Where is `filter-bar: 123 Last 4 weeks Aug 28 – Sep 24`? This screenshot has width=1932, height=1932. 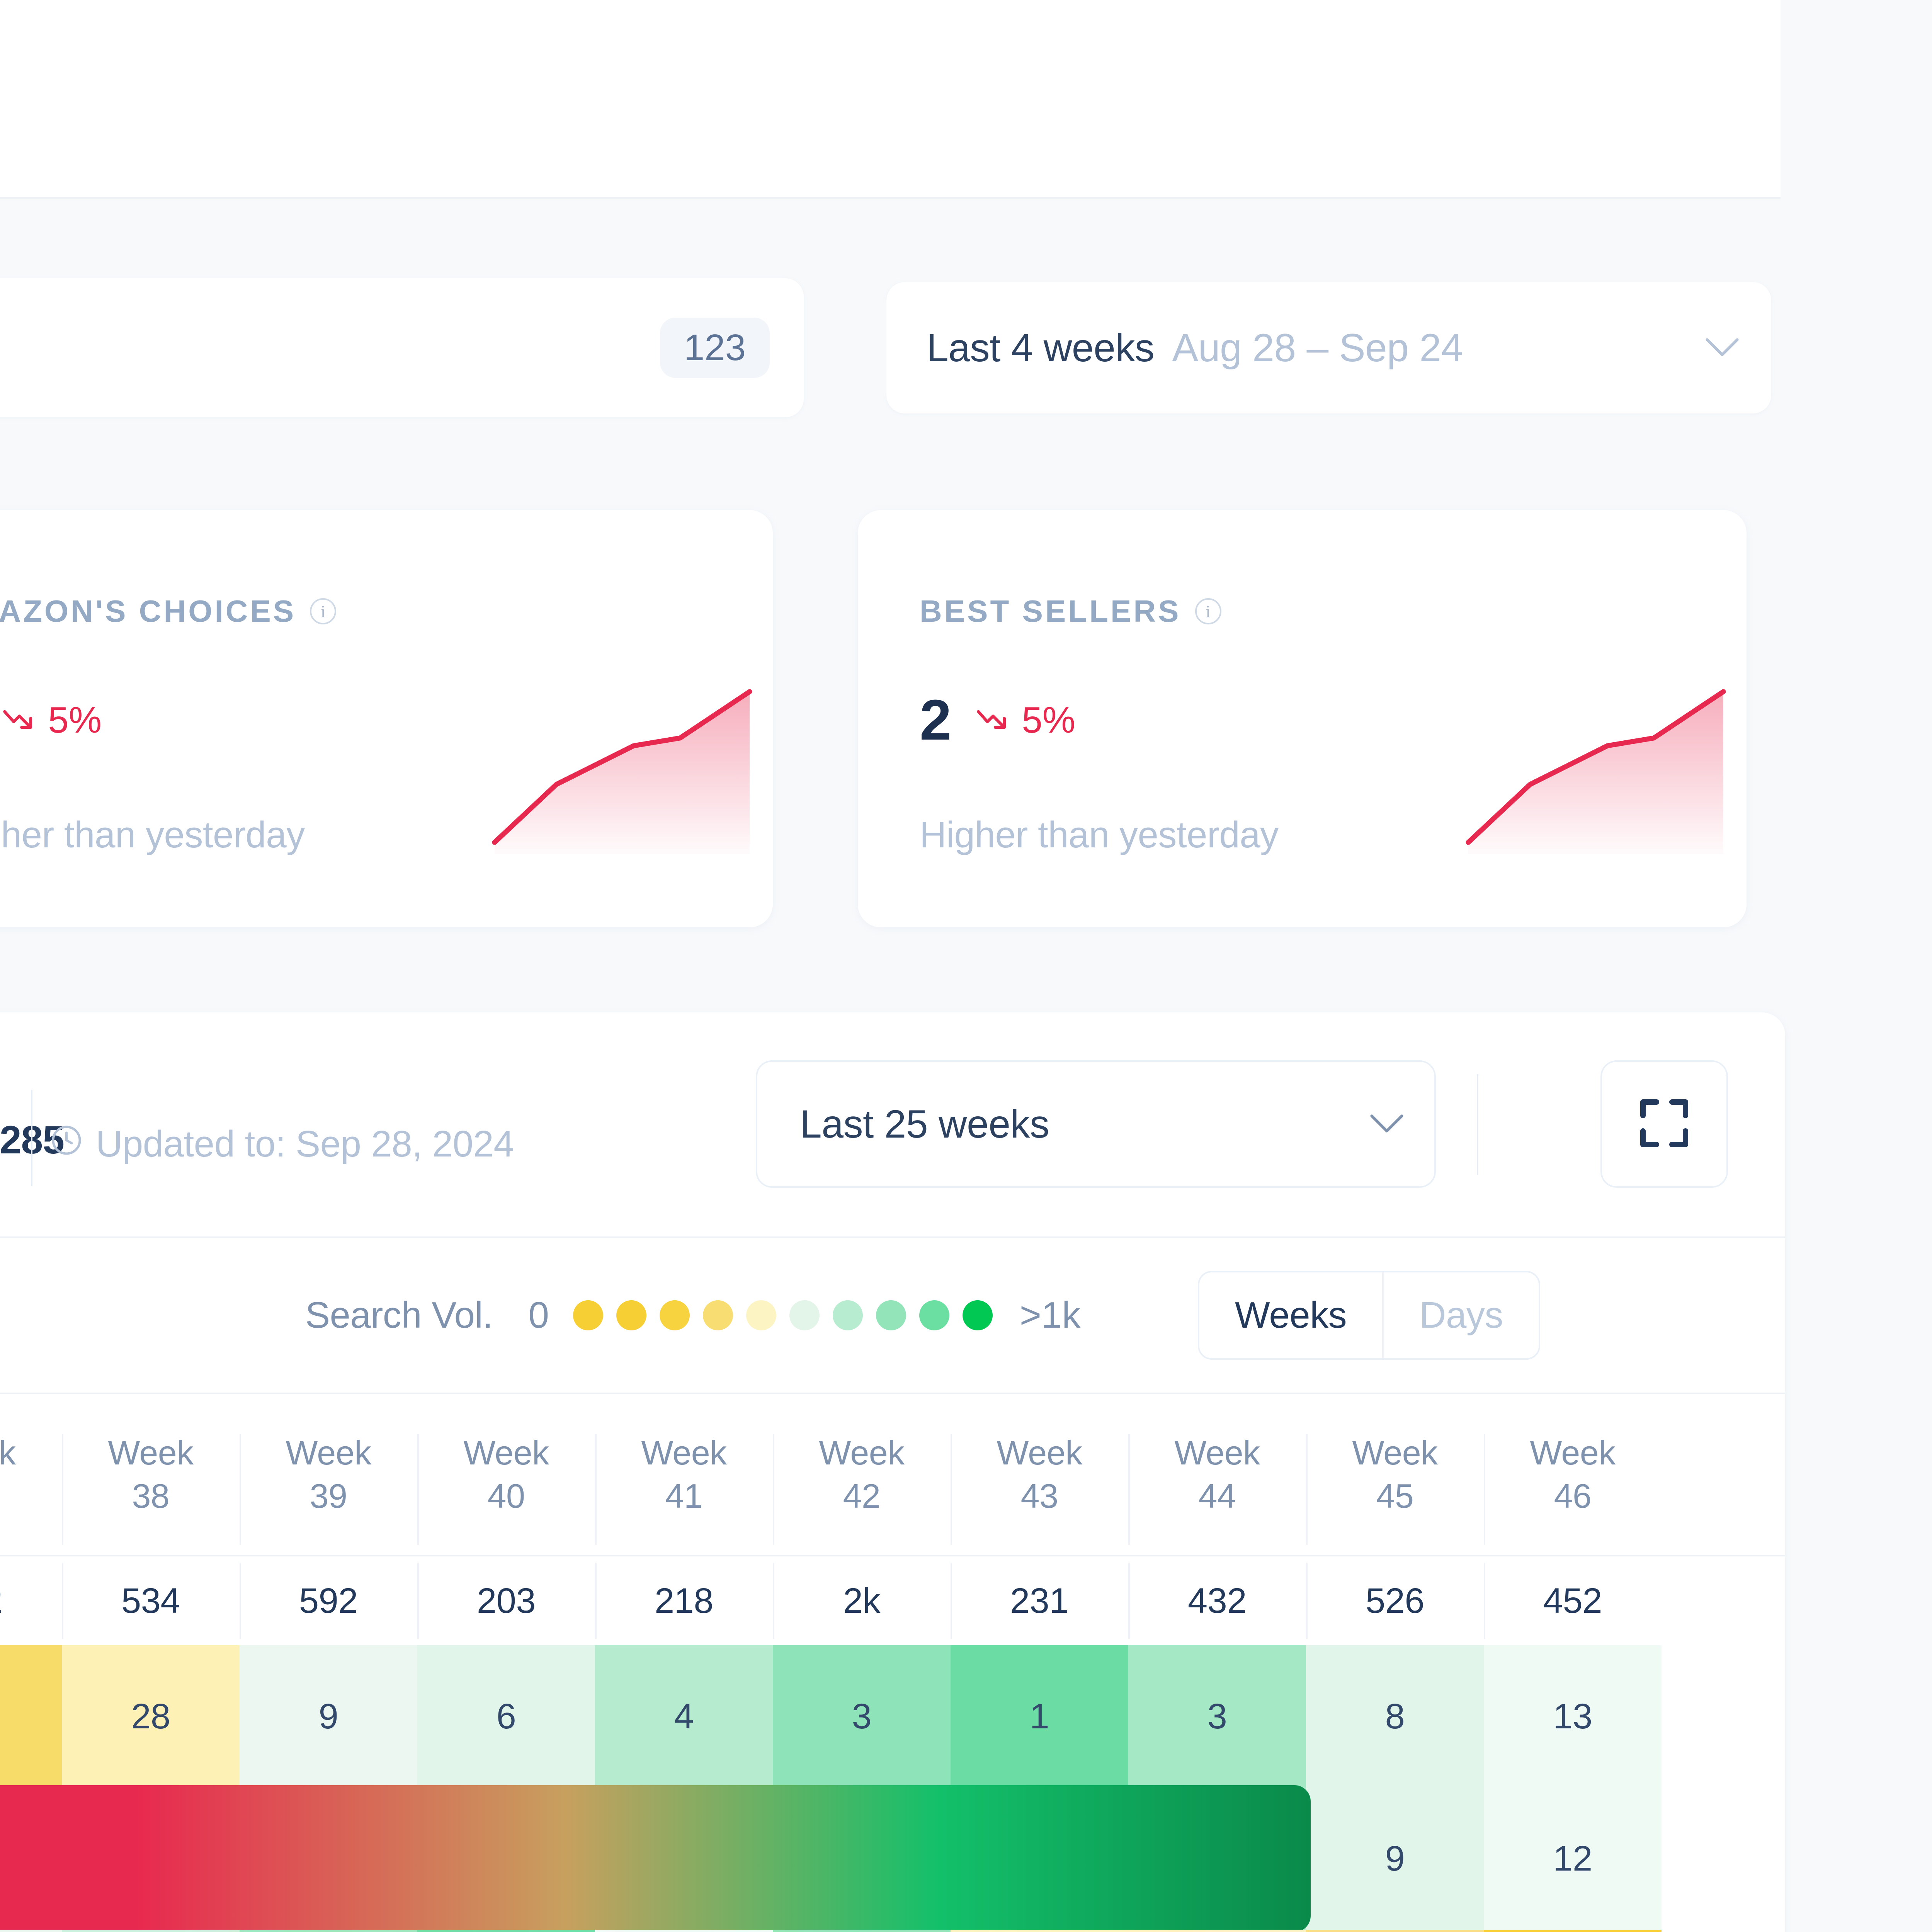 filter-bar: 123 Last 4 weeks Aug 28 – Sep 24 is located at coordinates (892, 348).